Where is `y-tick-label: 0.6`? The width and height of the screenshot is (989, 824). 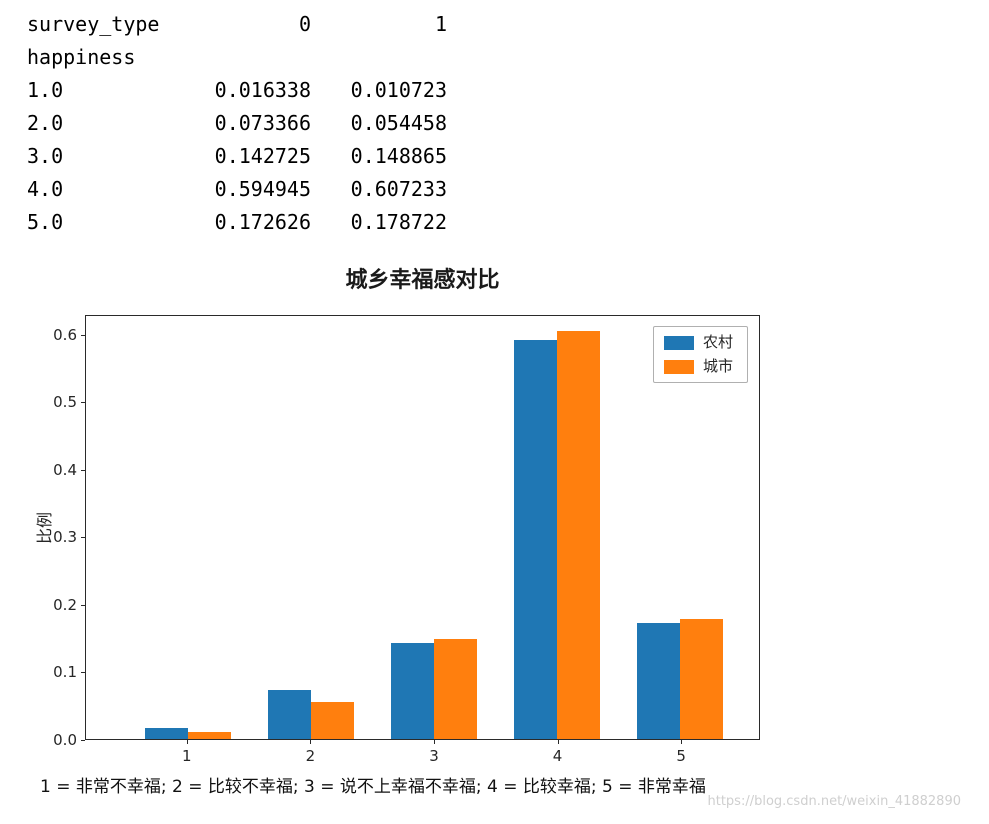 y-tick-label: 0.6 is located at coordinates (65, 334).